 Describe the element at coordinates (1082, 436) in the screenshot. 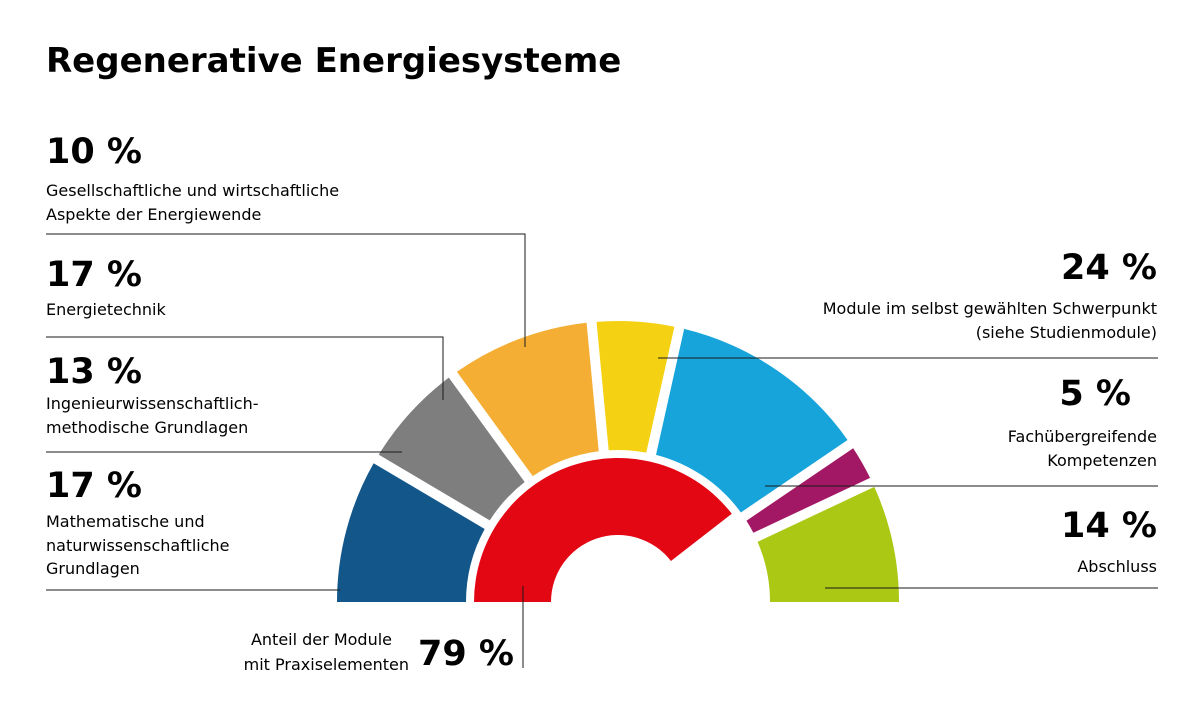

I see `label-5-line1: Fachübergreifende` at that location.